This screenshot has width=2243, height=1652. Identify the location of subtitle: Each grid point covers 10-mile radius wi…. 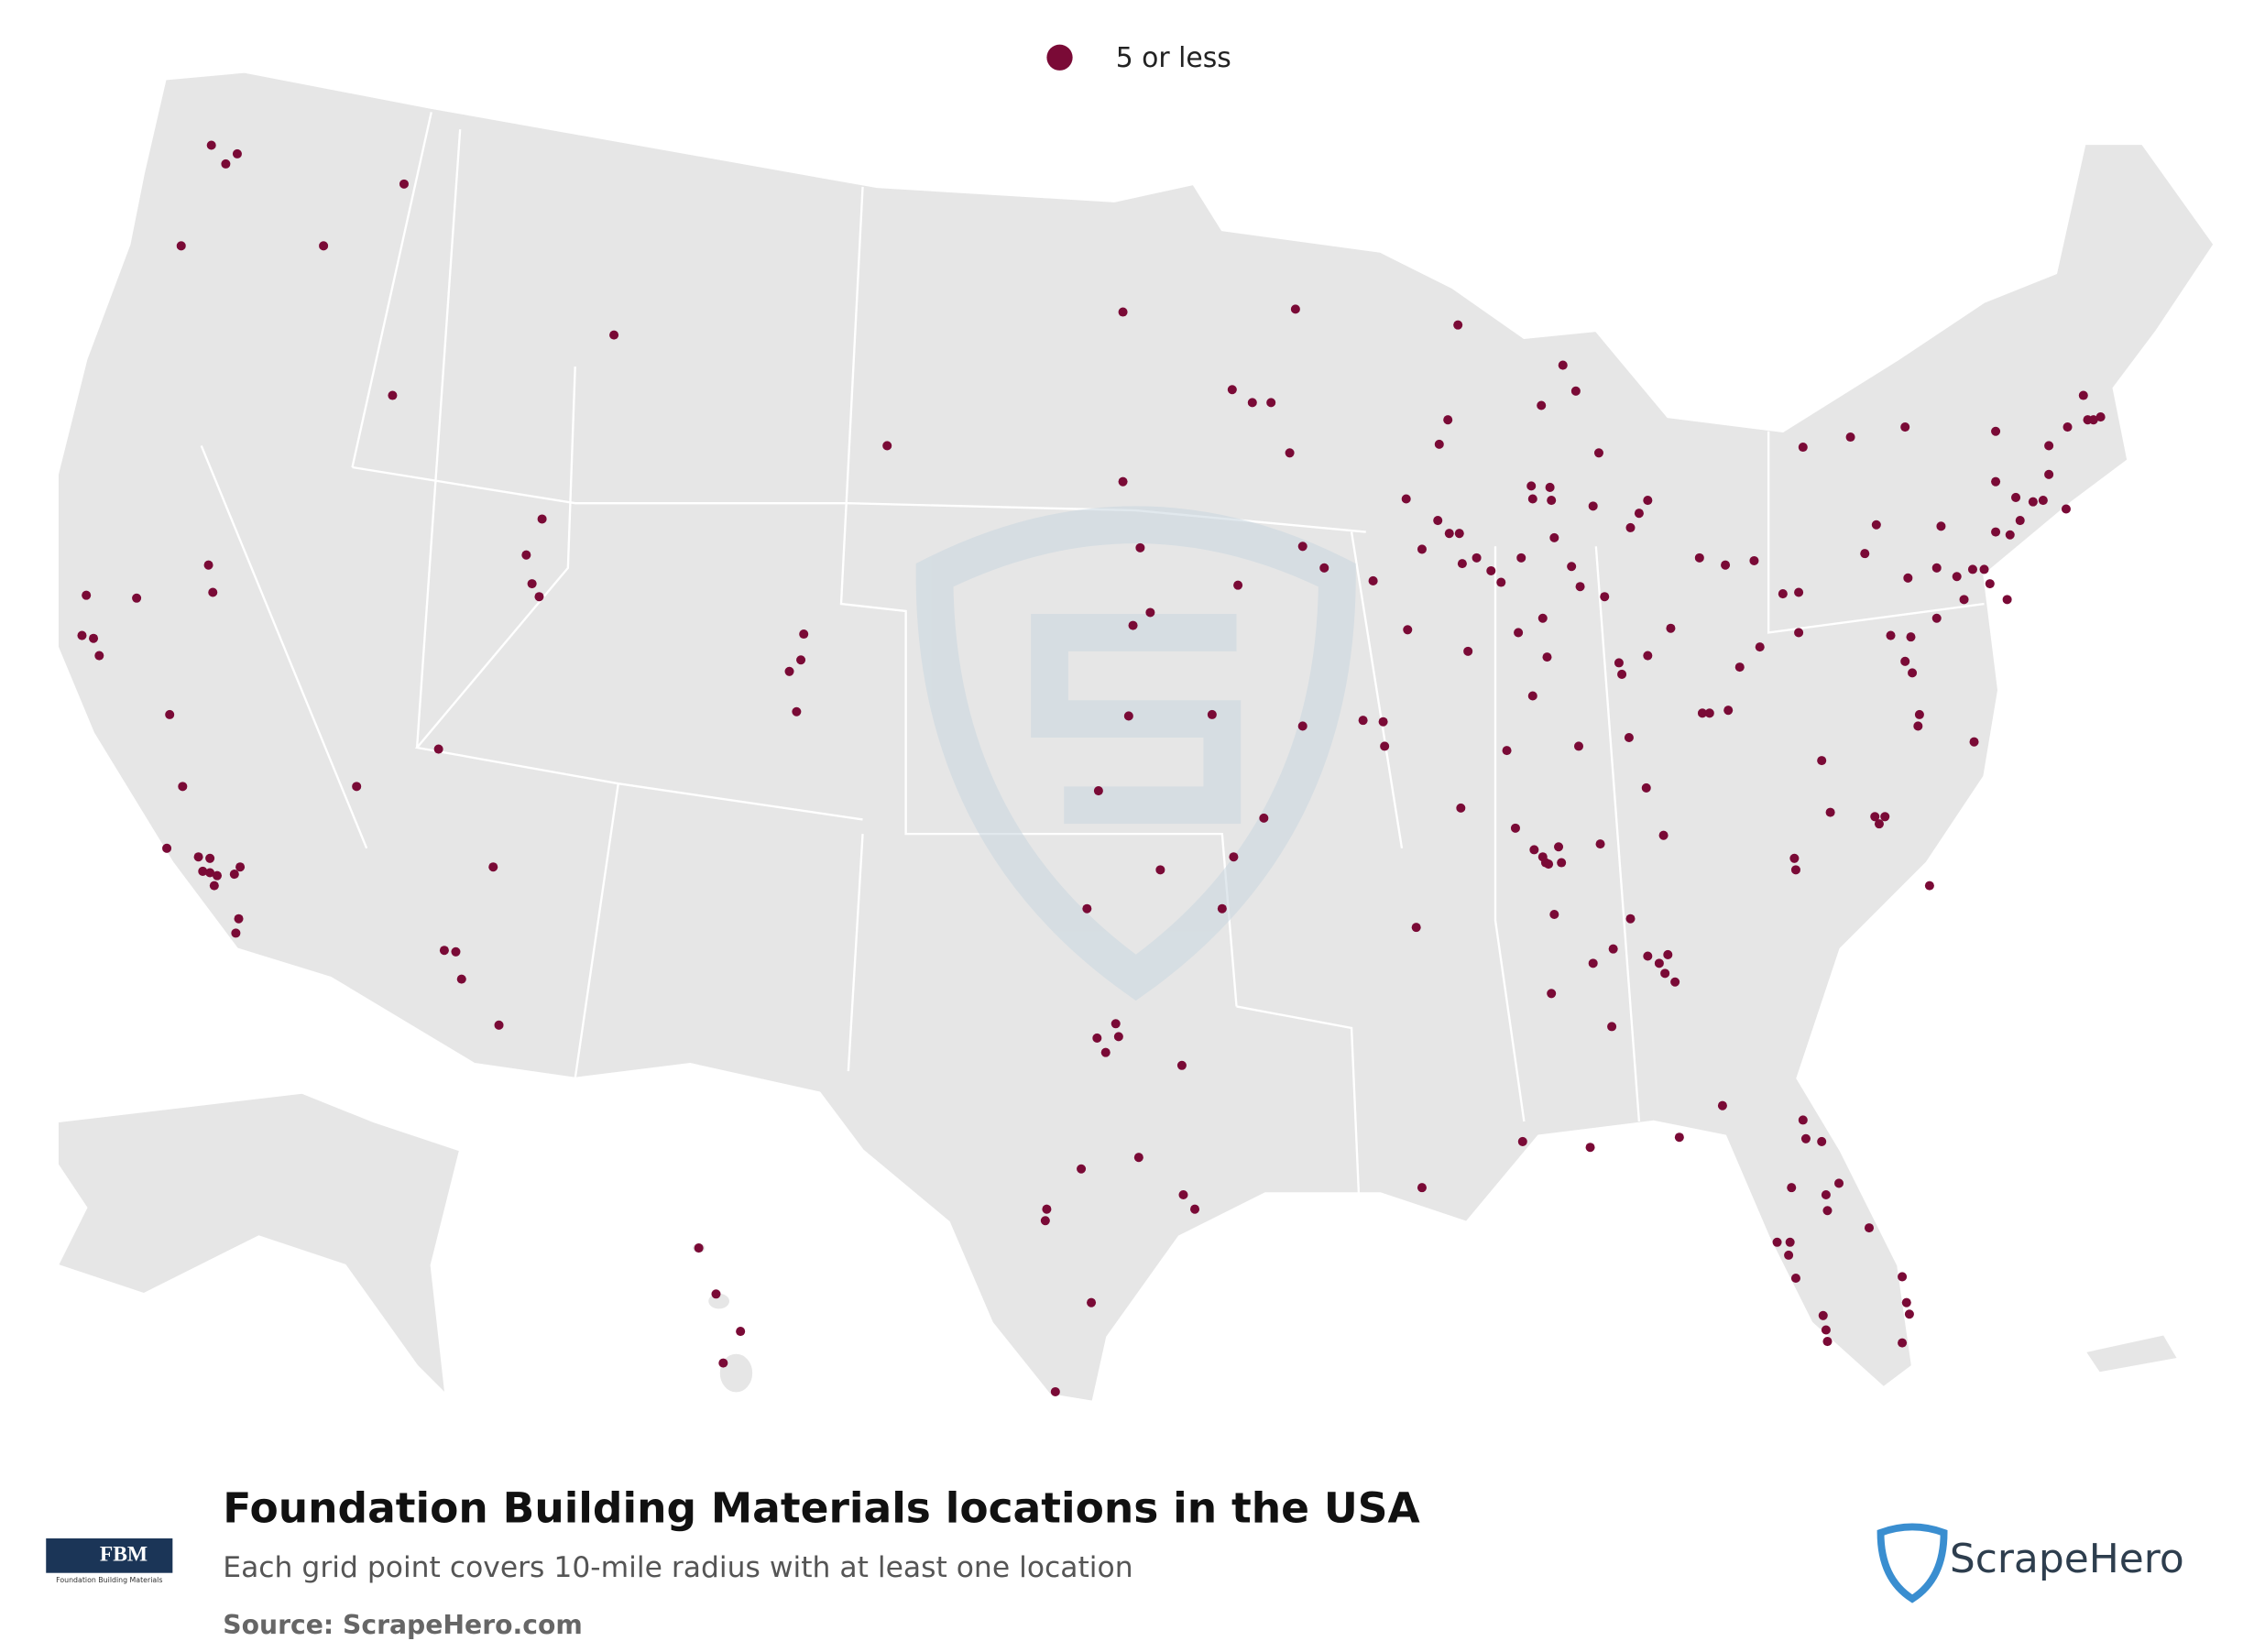
(677, 1567).